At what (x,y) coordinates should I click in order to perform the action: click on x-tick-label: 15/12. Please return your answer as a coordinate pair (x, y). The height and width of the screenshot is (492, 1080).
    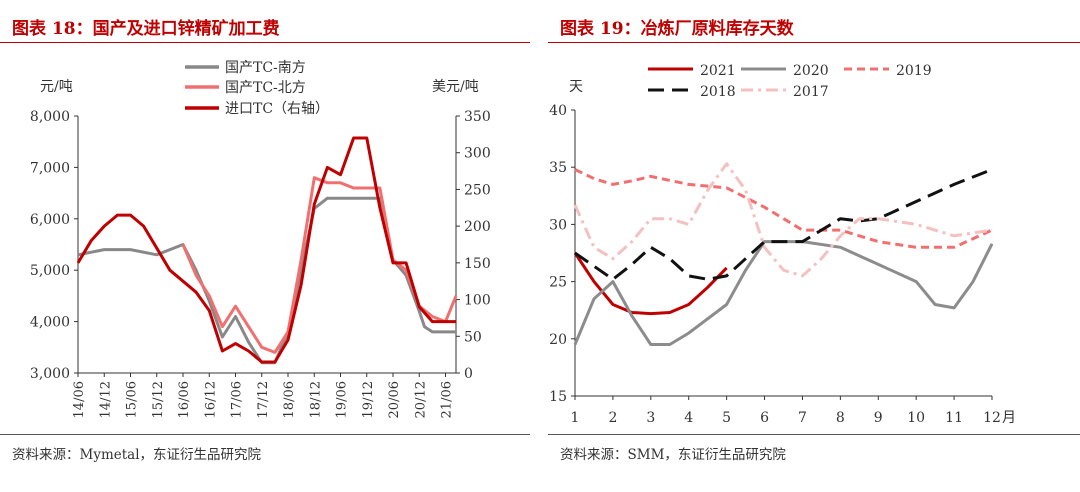
    Looking at the image, I should click on (158, 399).